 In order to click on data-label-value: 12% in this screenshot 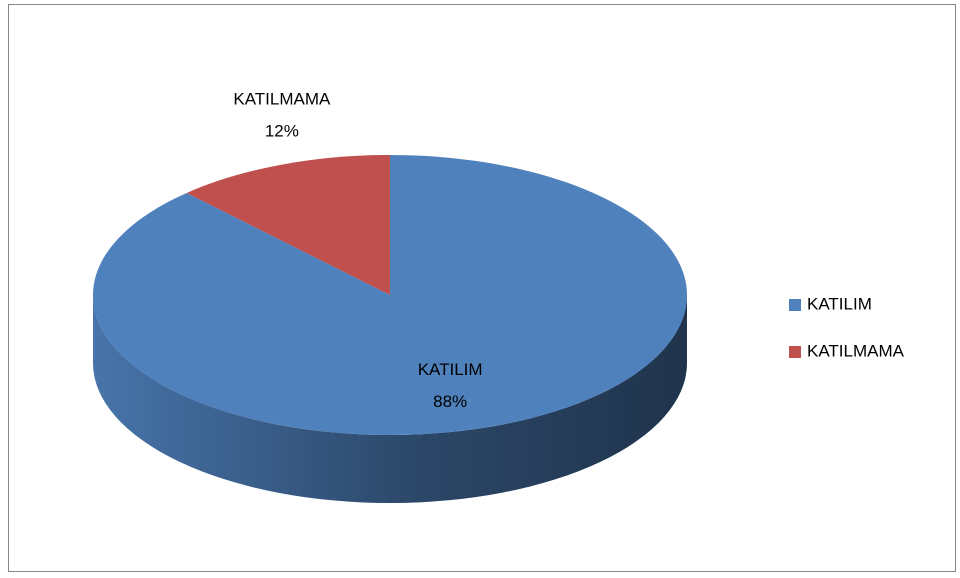, I will do `click(282, 130)`.